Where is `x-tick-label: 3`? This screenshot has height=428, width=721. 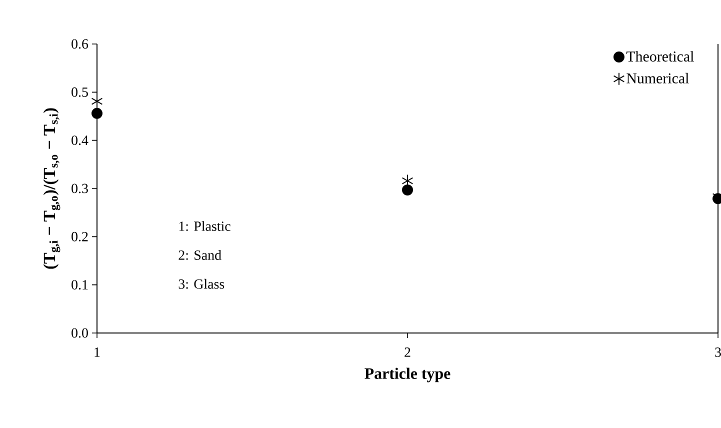
x-tick-label: 3 is located at coordinates (718, 352).